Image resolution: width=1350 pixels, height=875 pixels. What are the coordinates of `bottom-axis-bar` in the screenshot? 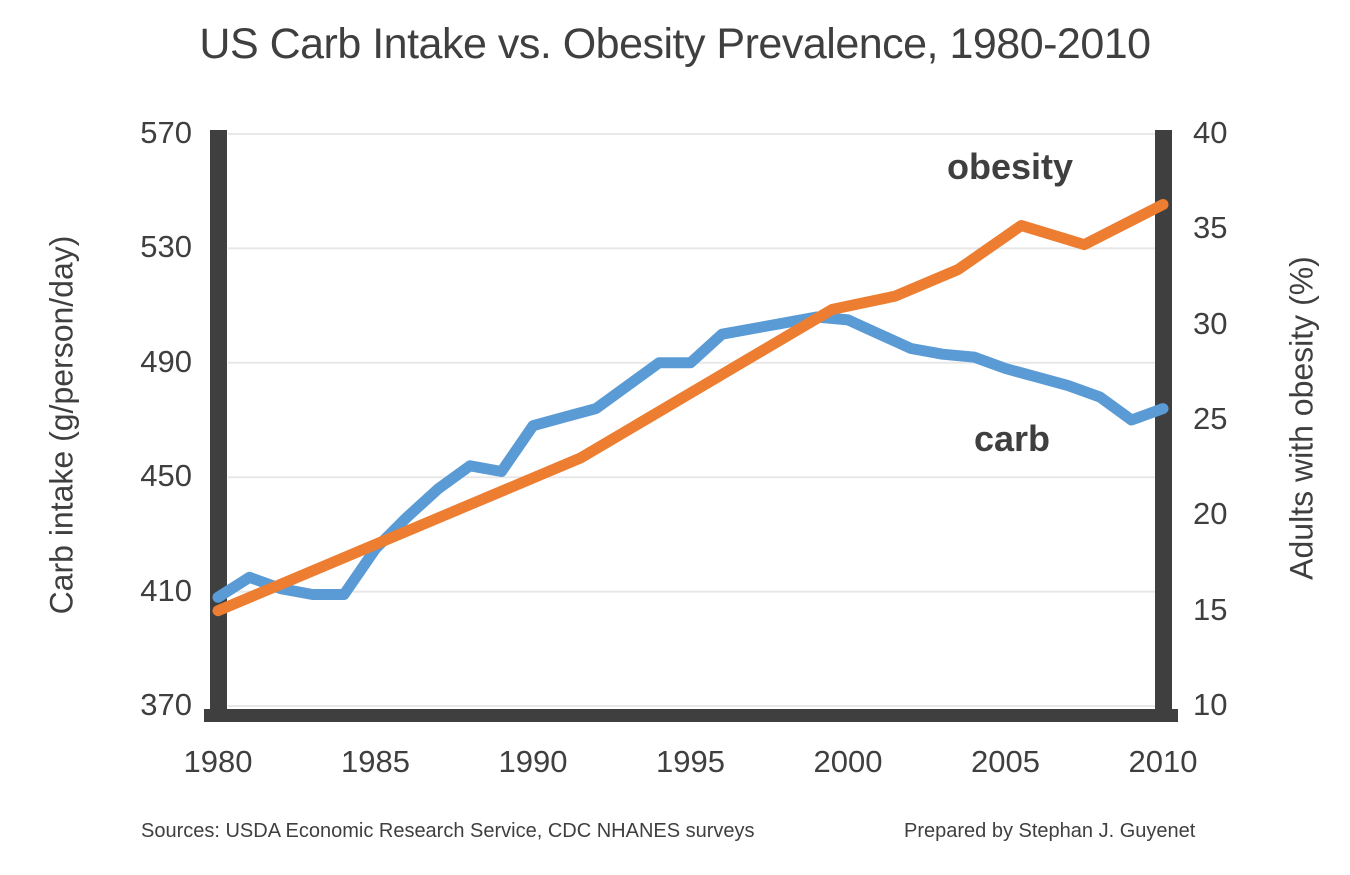 It's located at (691, 715).